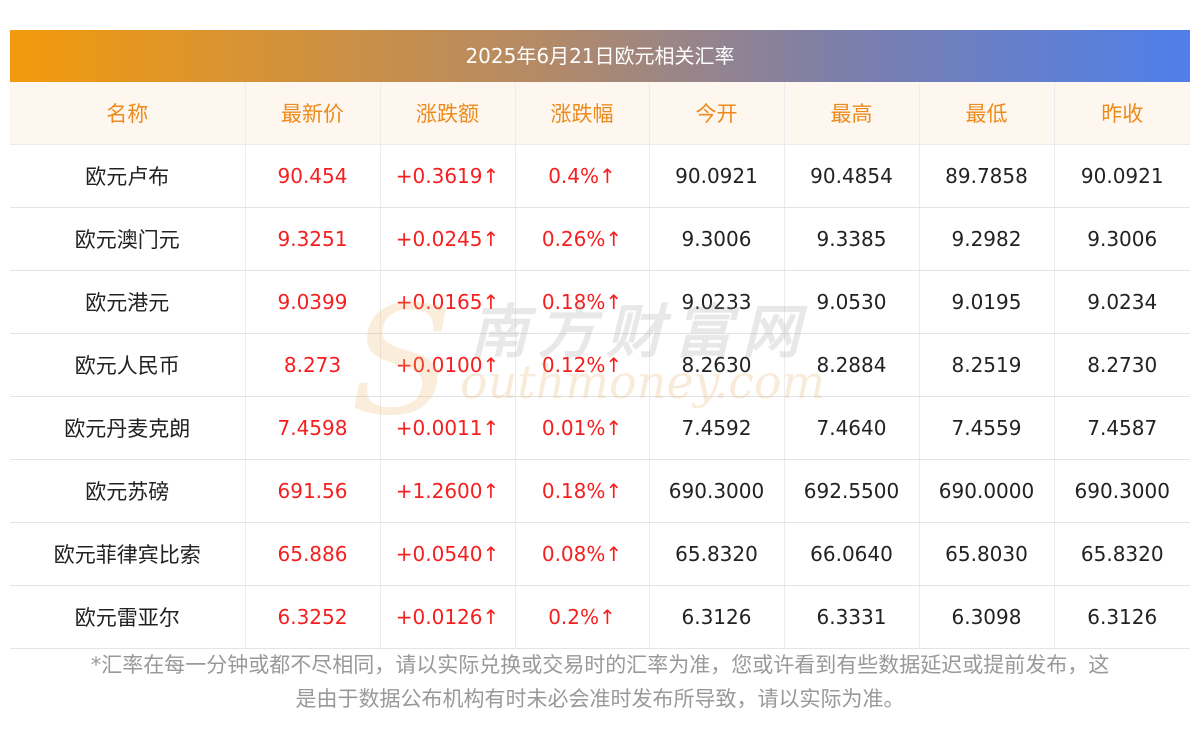 Image resolution: width=1200 pixels, height=733 pixels. I want to click on row-name: 欧元澳门元, so click(128, 239).